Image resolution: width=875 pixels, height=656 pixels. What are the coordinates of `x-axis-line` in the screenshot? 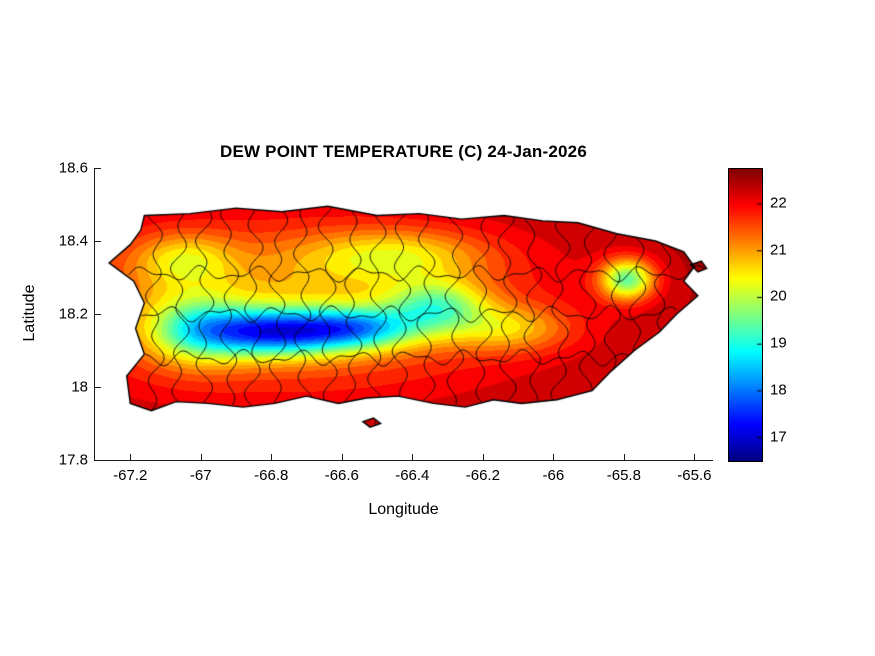 It's located at (403, 460).